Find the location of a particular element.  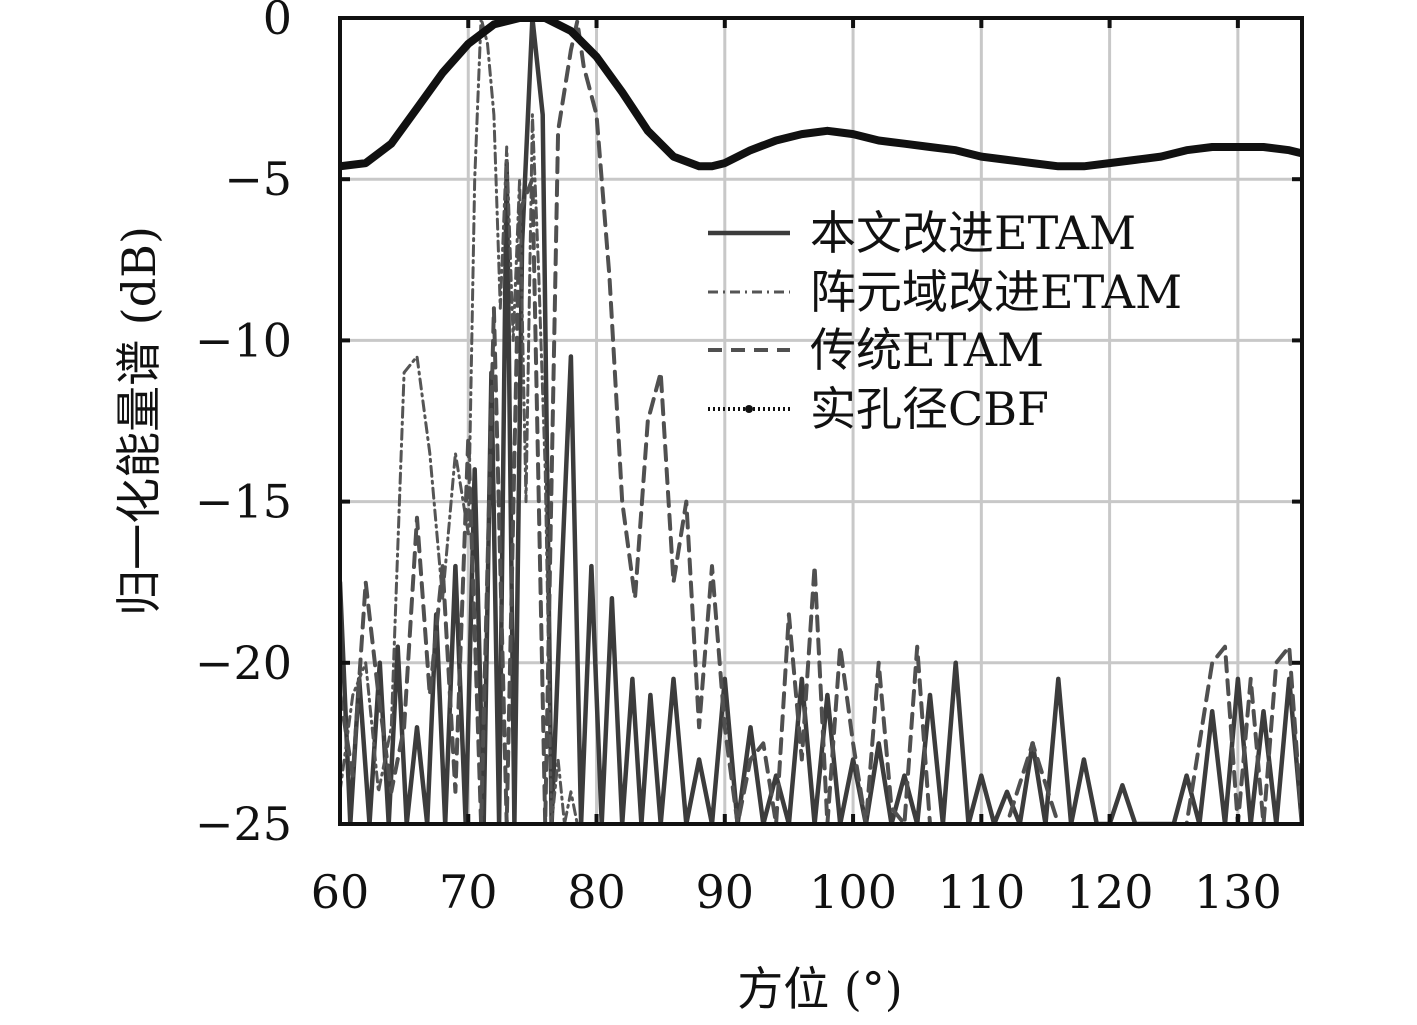

x-tick-label: 90 is located at coordinates (725, 892).